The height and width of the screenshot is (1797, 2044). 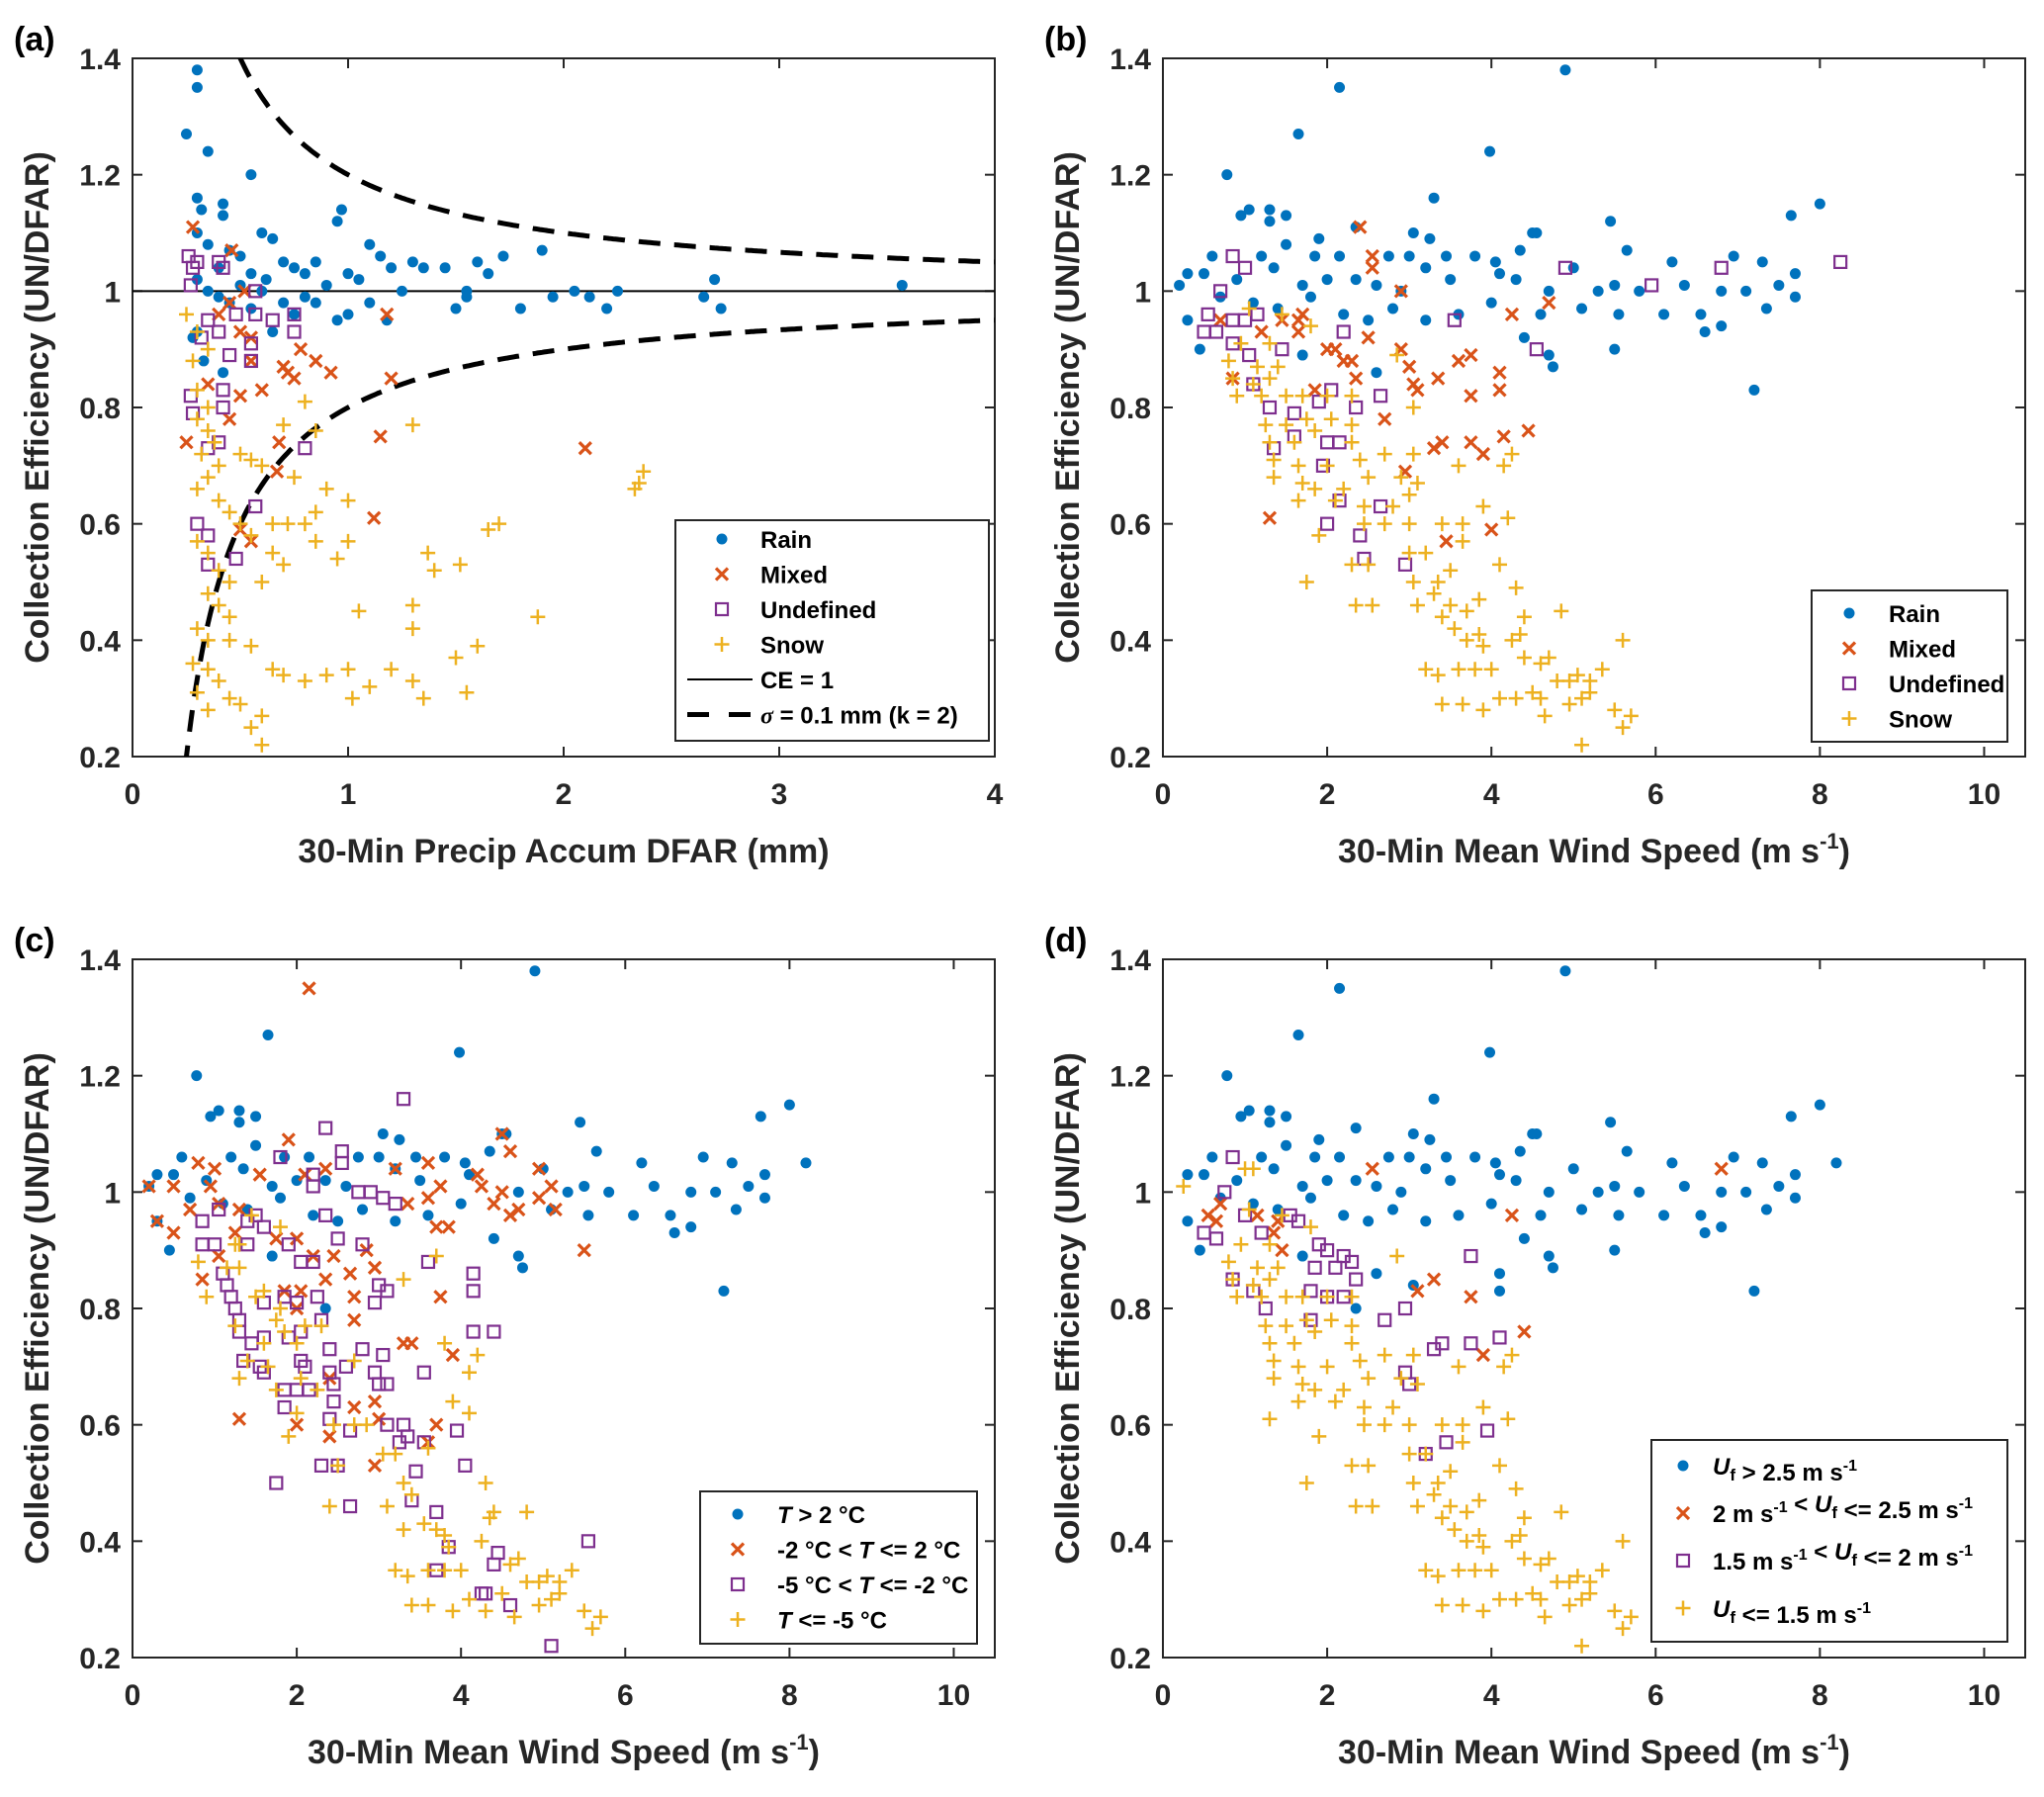 What do you see at coordinates (34, 941) in the screenshot?
I see `panel-label: (c)` at bounding box center [34, 941].